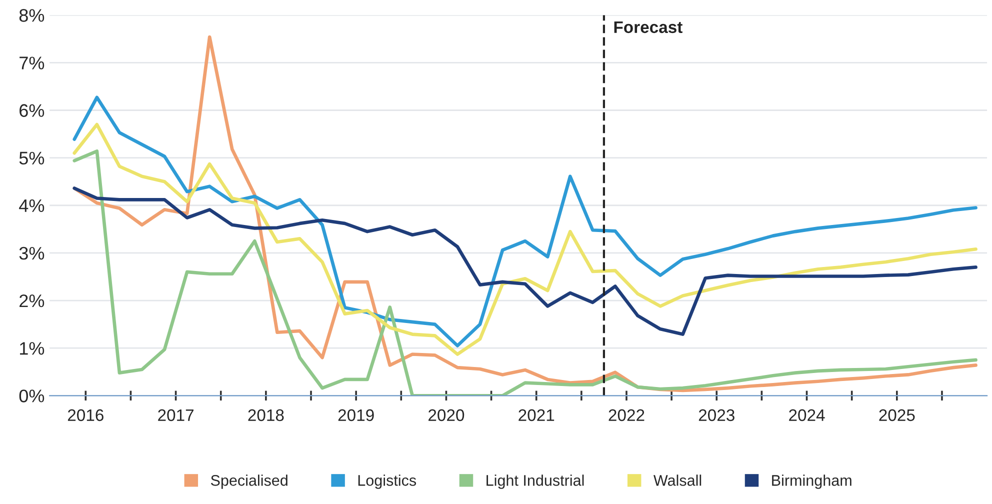  What do you see at coordinates (32, 348) in the screenshot?
I see `y-tick-label: 1%` at bounding box center [32, 348].